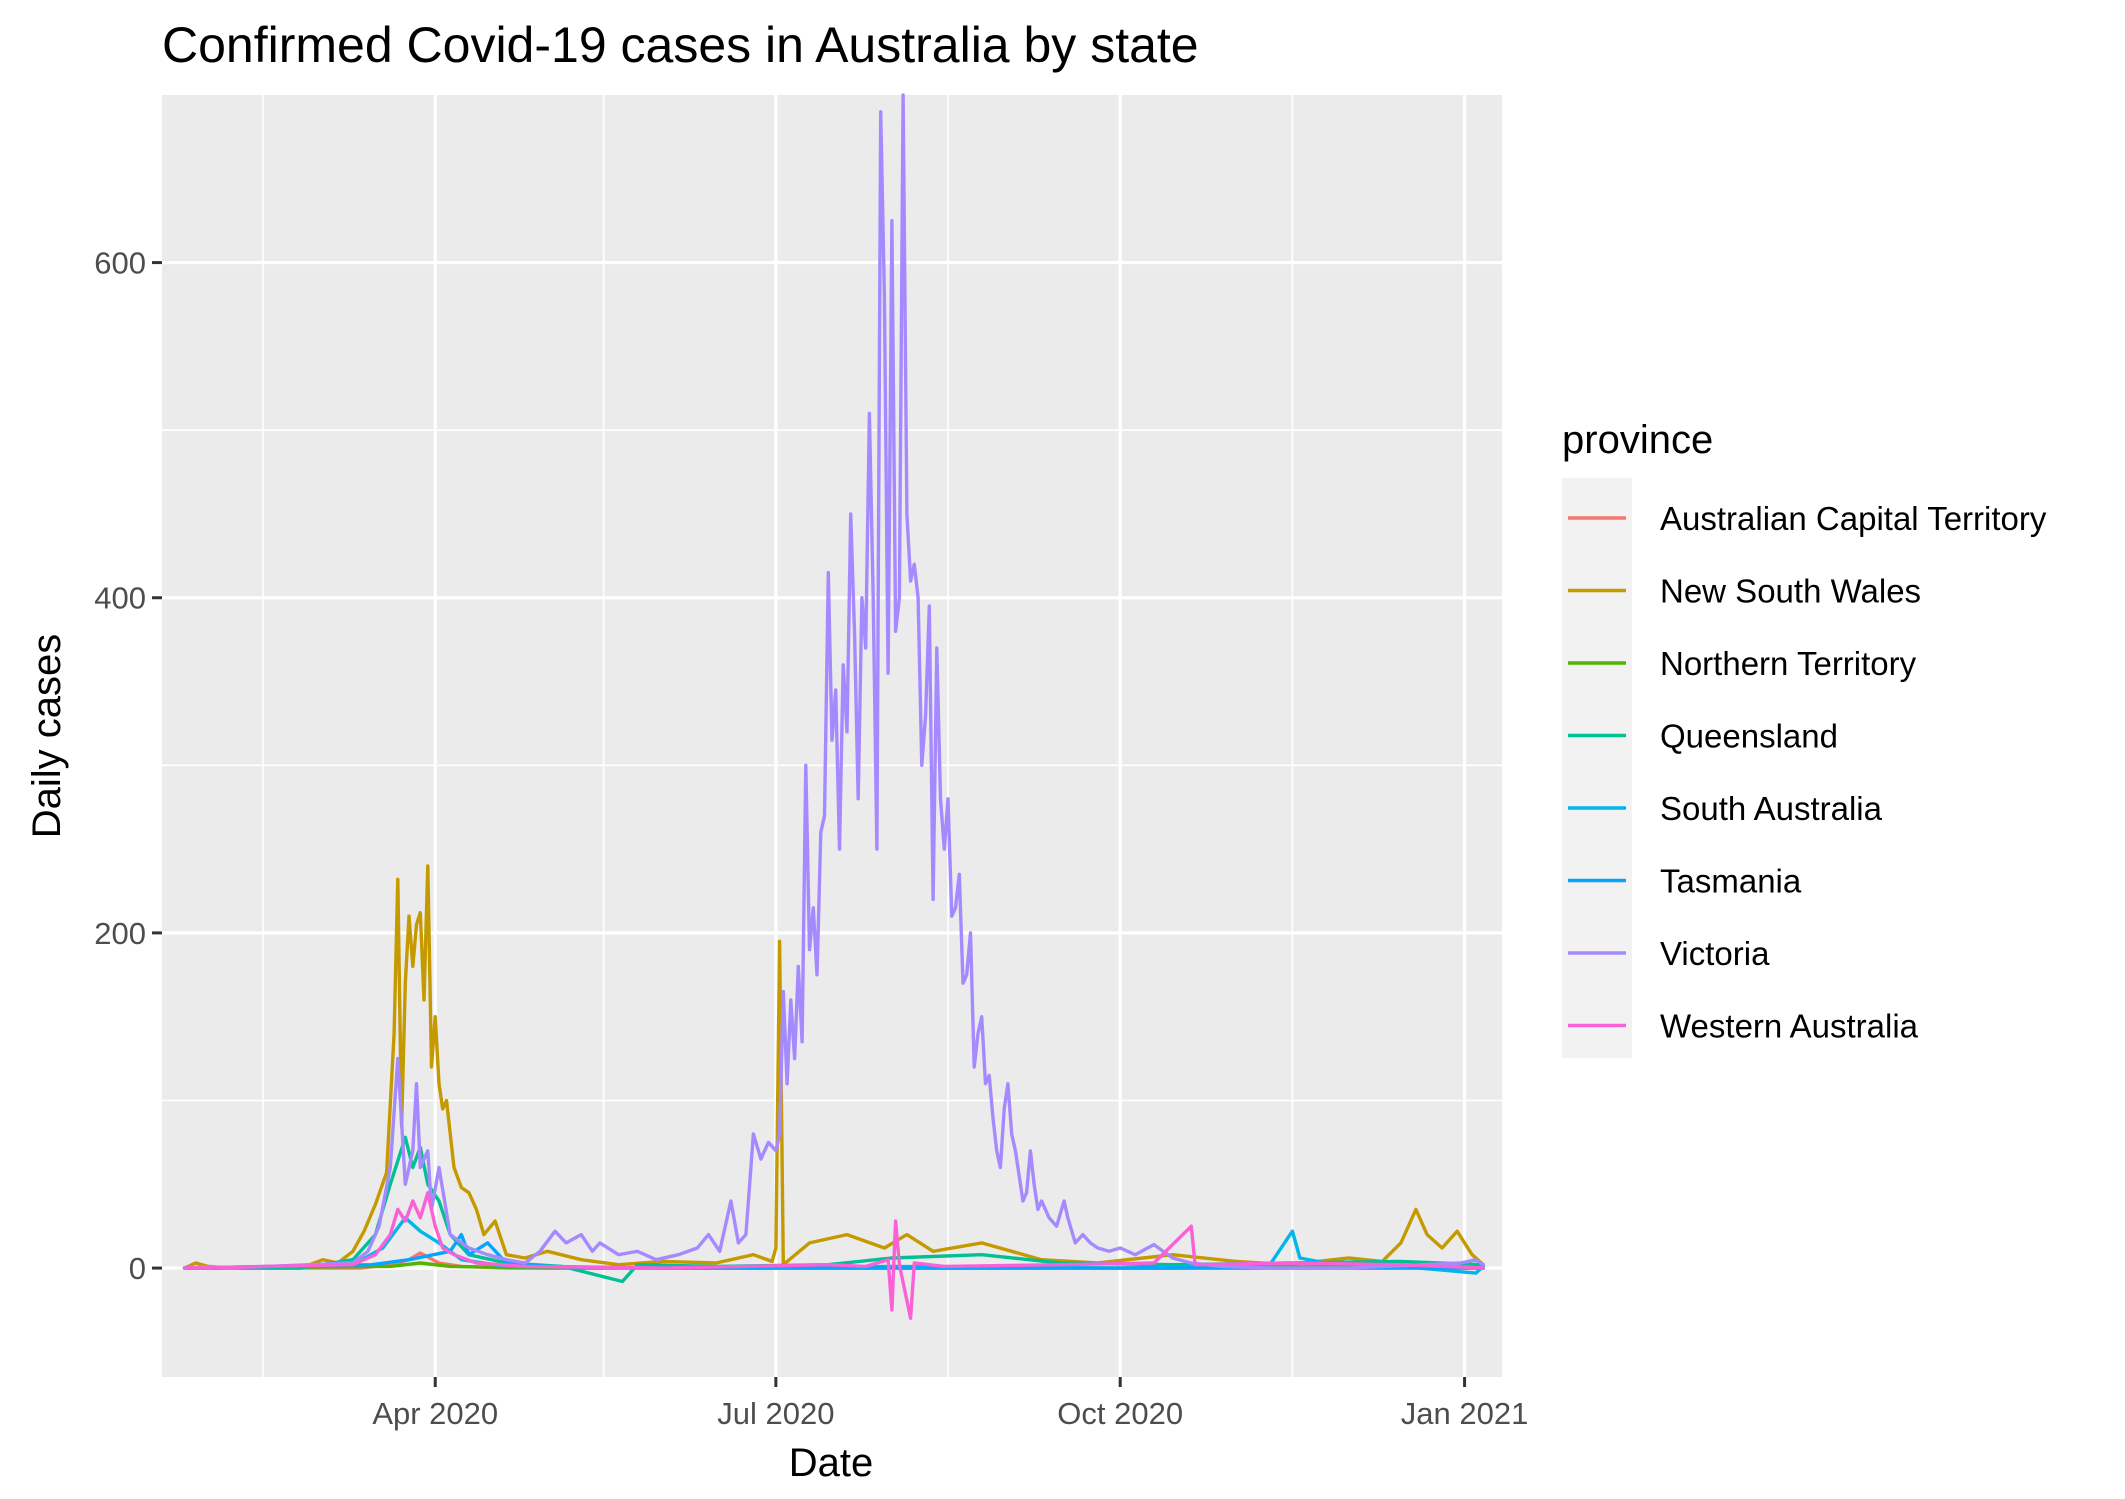 This screenshot has width=2125, height=1499. Describe the element at coordinates (1120, 1413) in the screenshot. I see `x-tick-label: Oct 2020` at that location.